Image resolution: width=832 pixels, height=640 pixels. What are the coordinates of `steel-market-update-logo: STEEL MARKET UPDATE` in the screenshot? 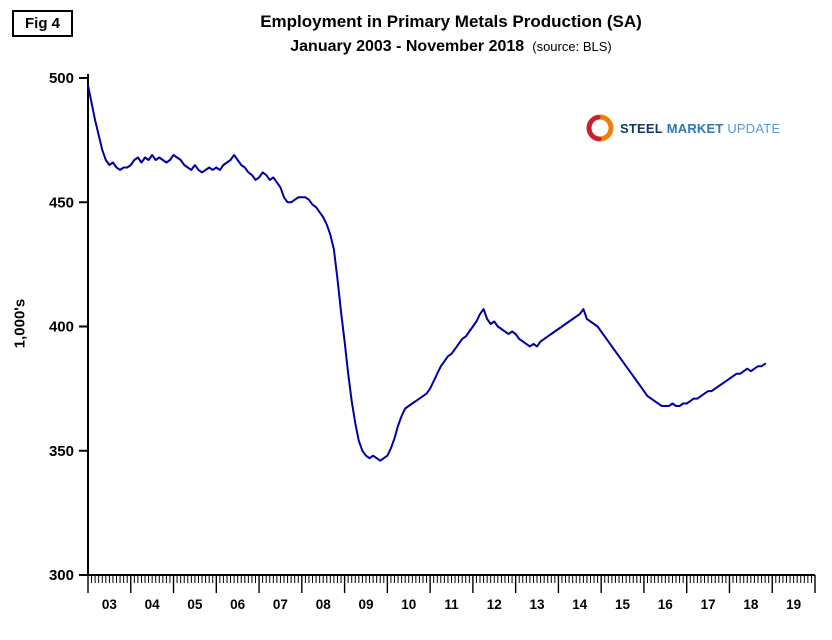 It's located at (683, 128).